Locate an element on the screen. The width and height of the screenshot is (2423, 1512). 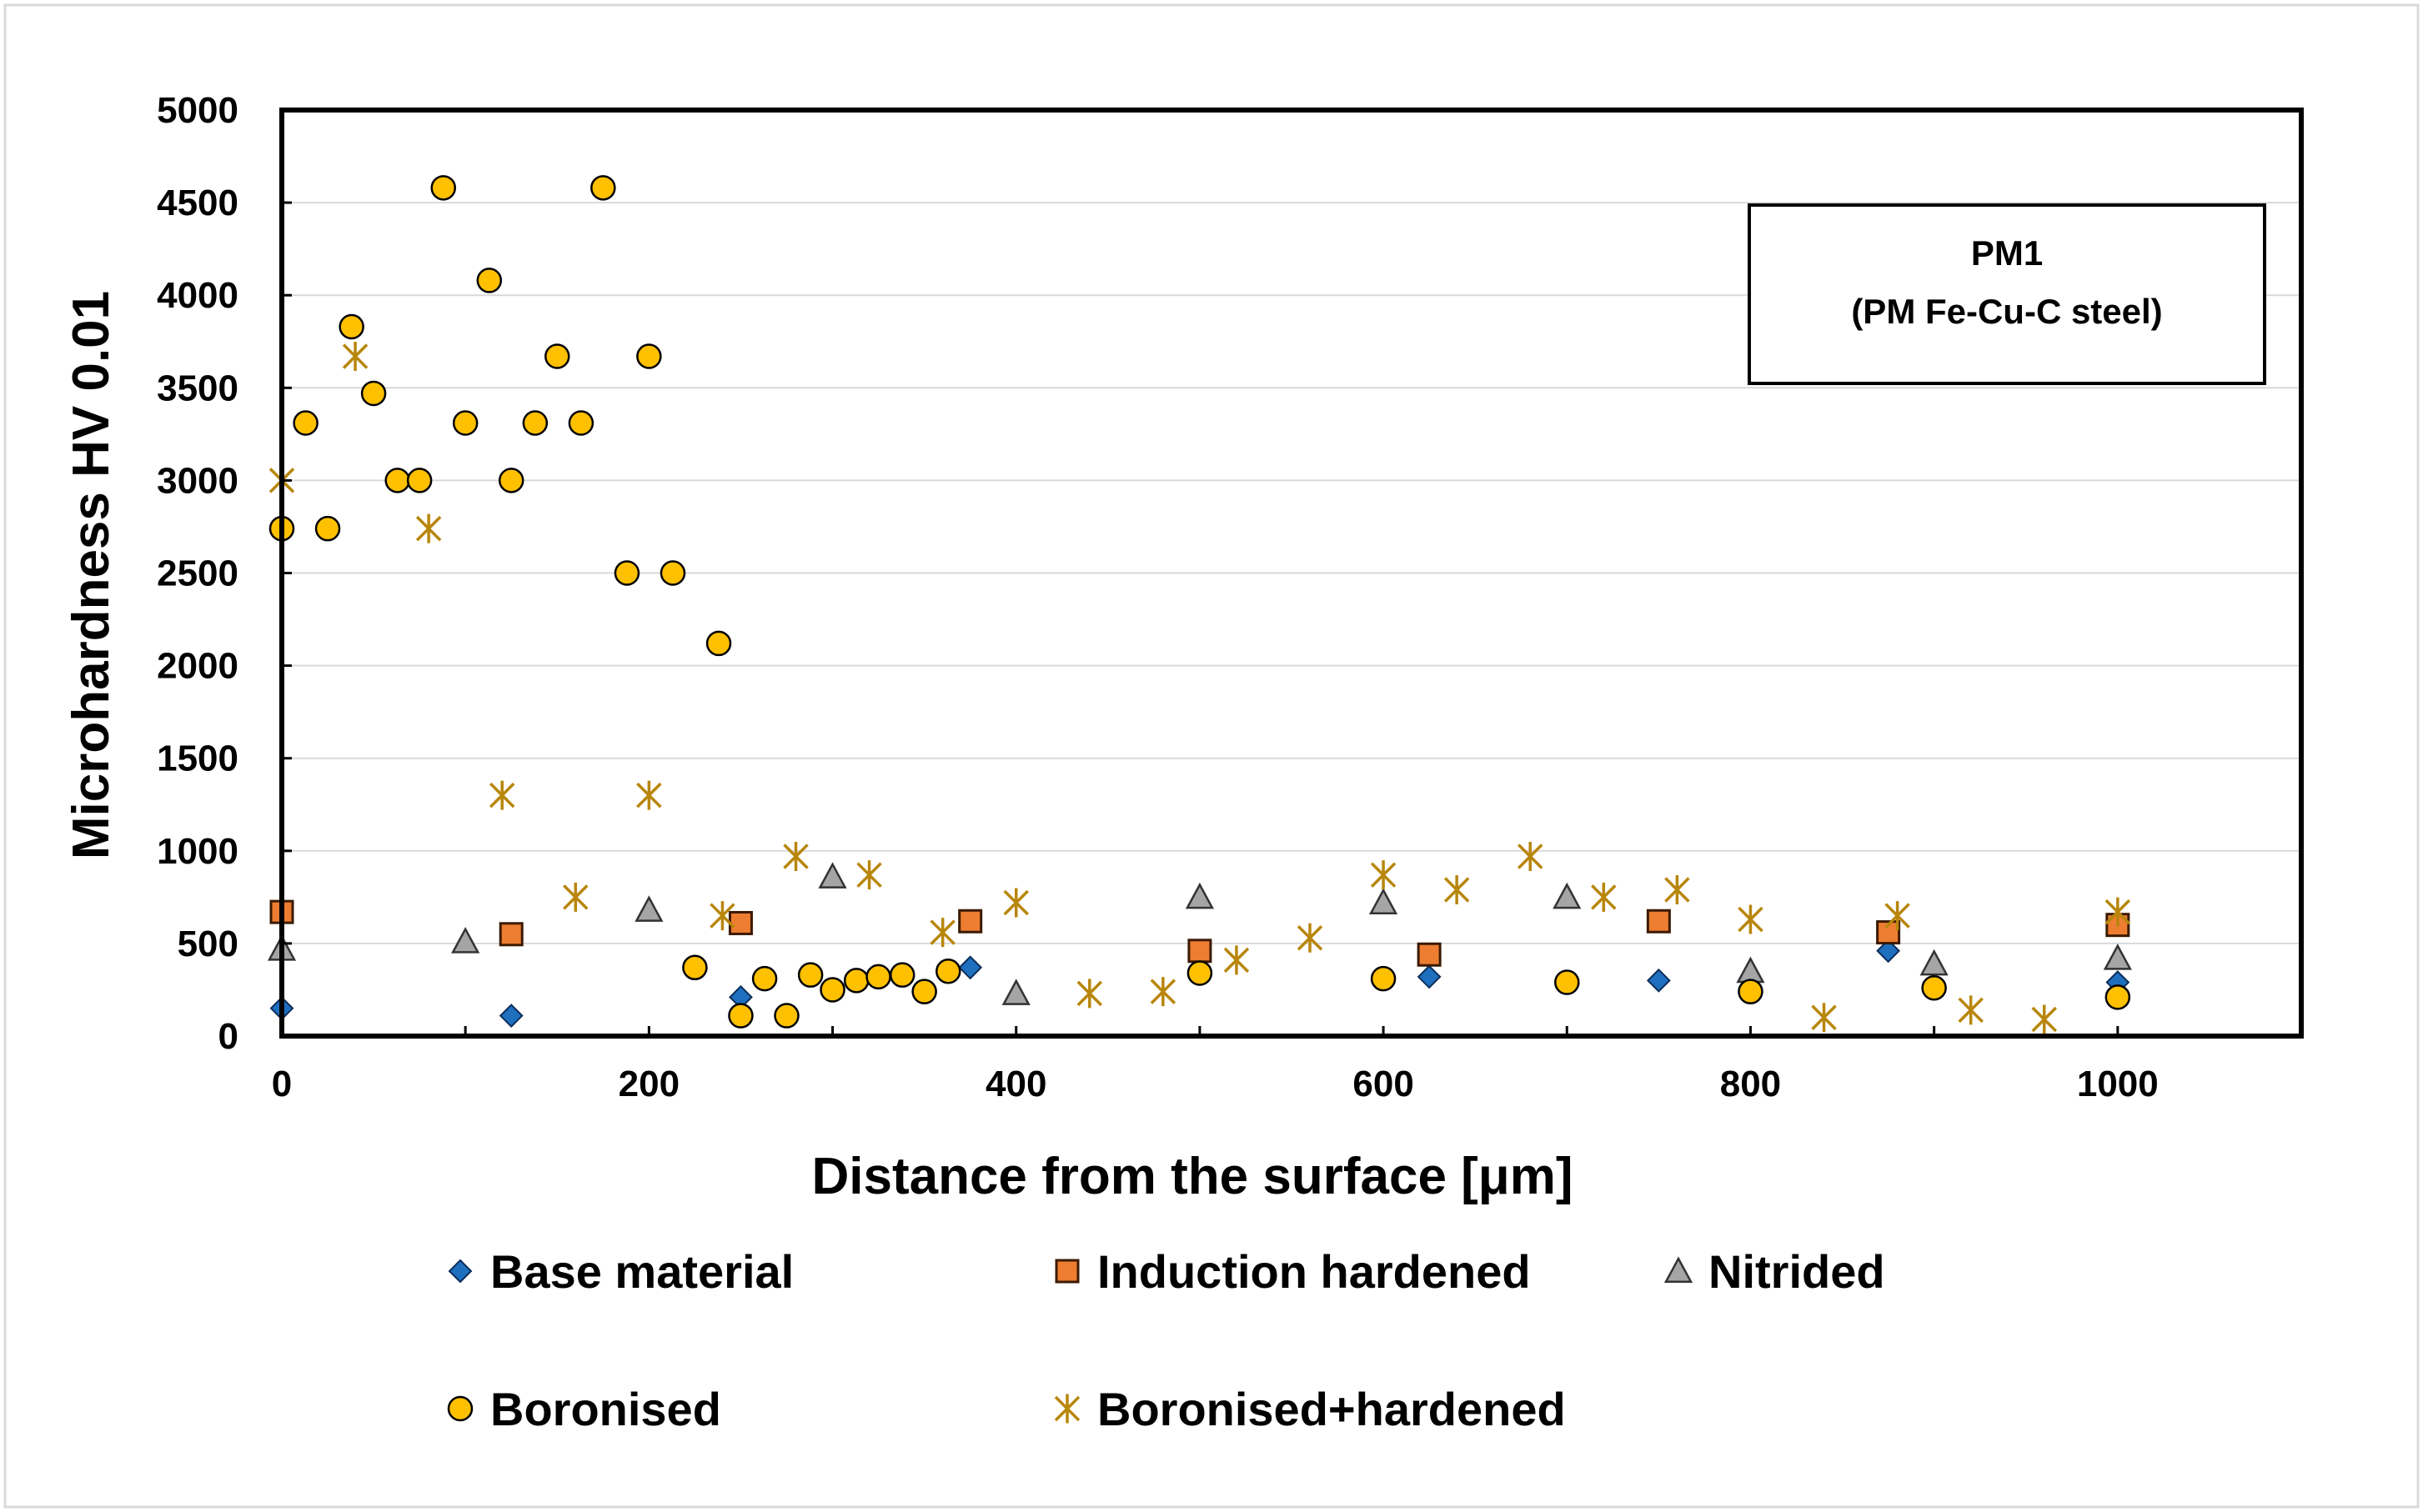
legend-item: Induction hardened is located at coordinates (1293, 1272).